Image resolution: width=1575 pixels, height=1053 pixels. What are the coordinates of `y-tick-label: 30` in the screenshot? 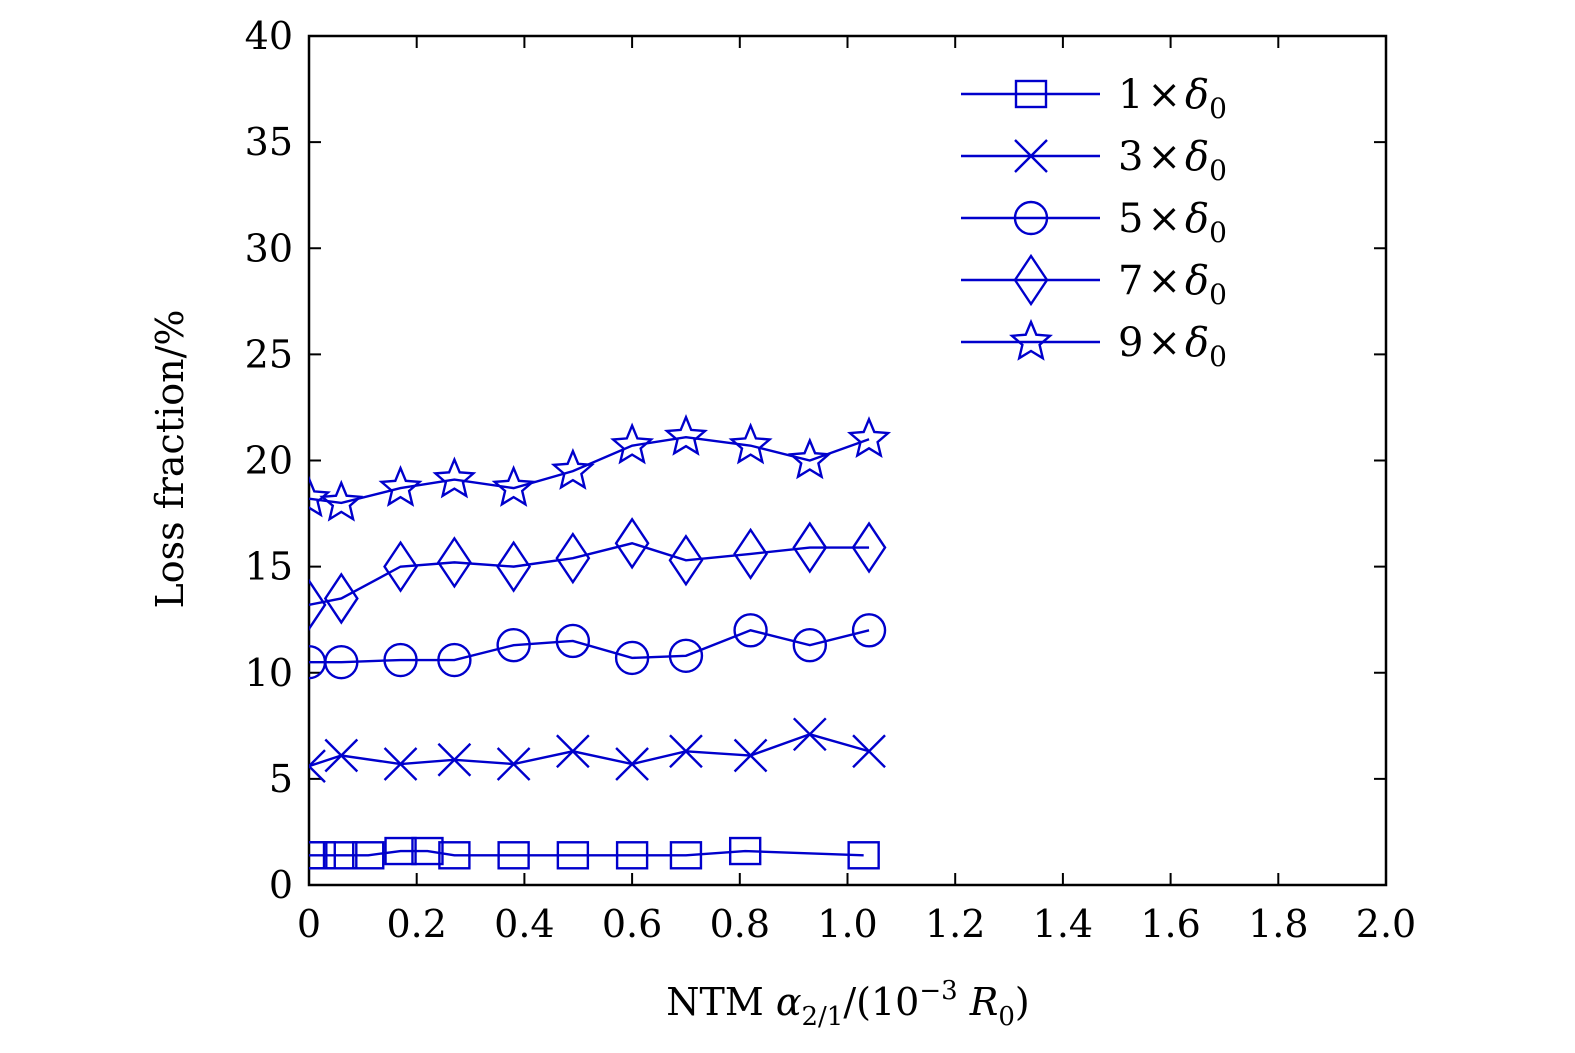 It's located at (269, 248).